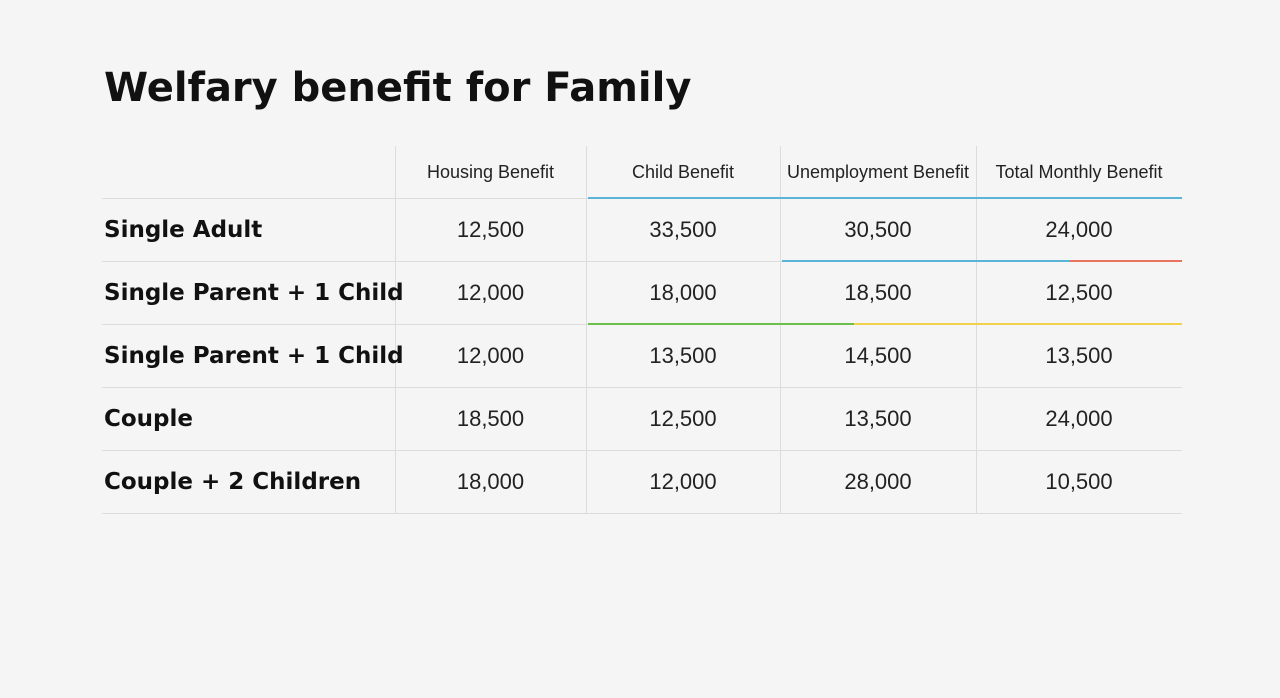 This screenshot has height=698, width=1280. Describe the element at coordinates (683, 229) in the screenshot. I see `table-cell: 33,500` at that location.